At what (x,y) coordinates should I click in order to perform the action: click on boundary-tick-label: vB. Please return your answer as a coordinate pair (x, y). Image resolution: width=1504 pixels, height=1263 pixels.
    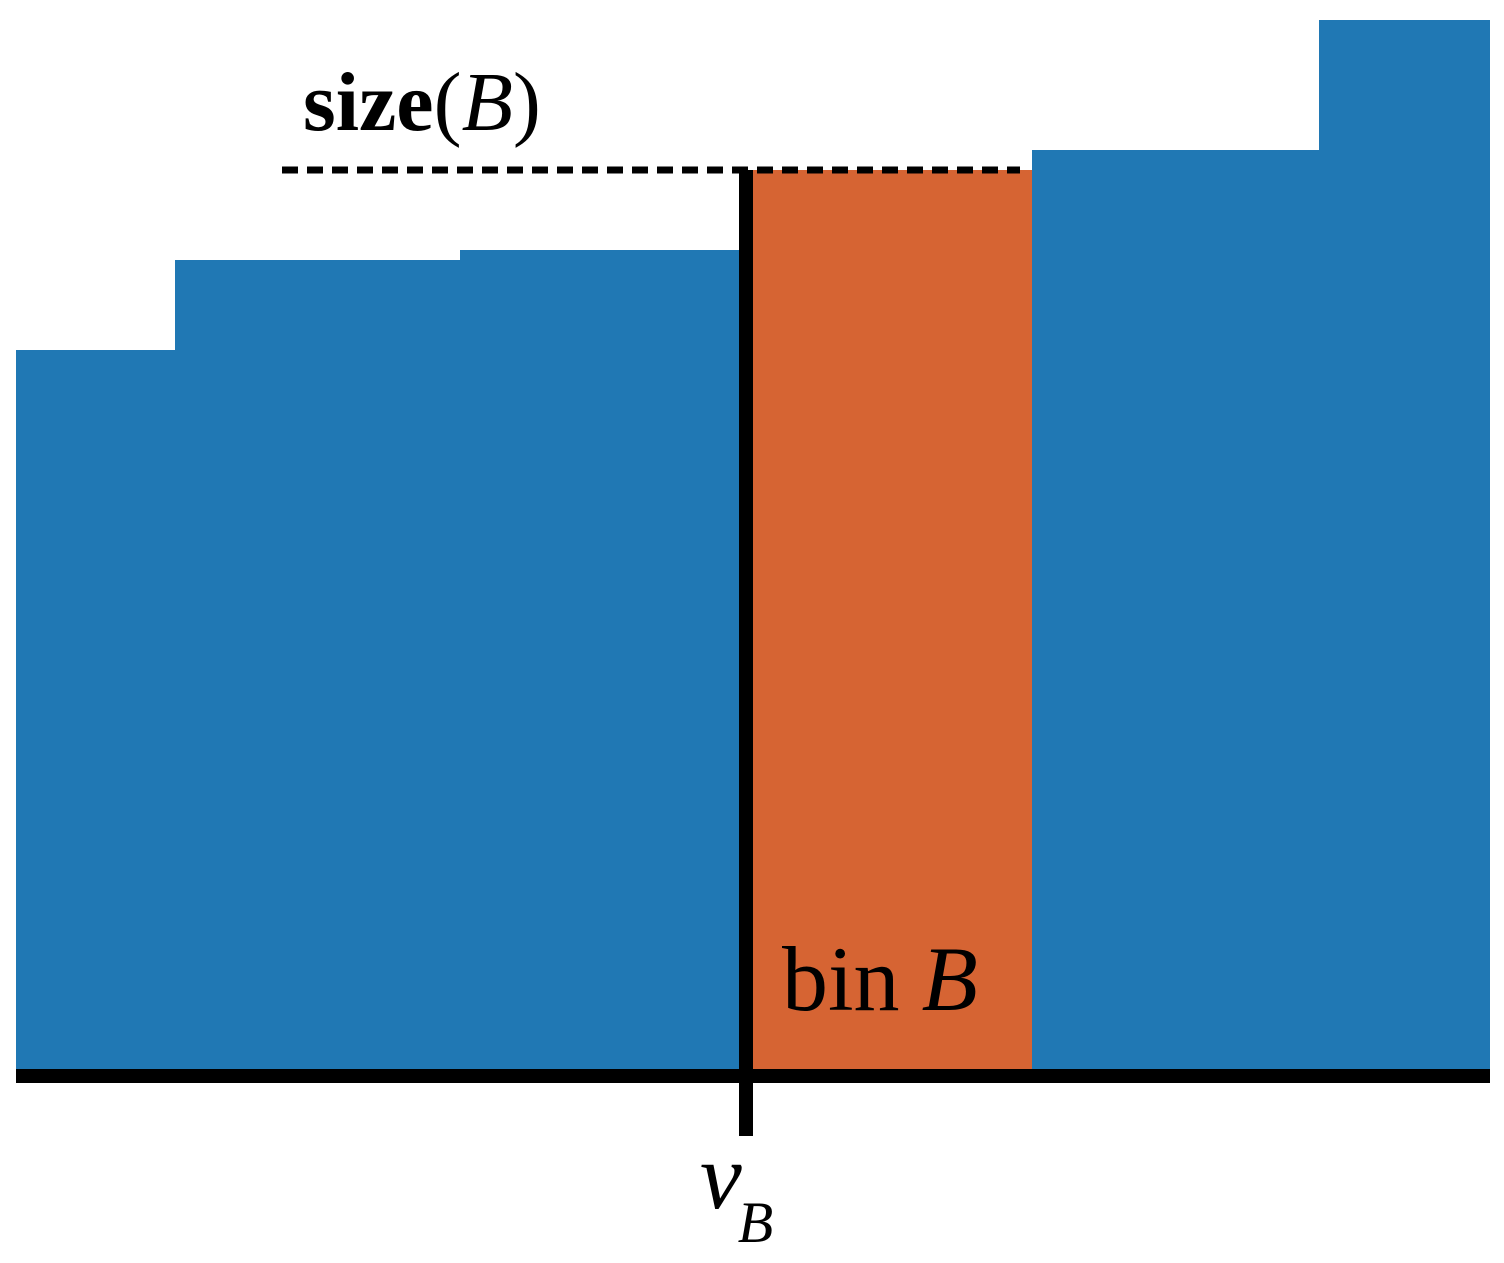
    Looking at the image, I should click on (736, 1190).